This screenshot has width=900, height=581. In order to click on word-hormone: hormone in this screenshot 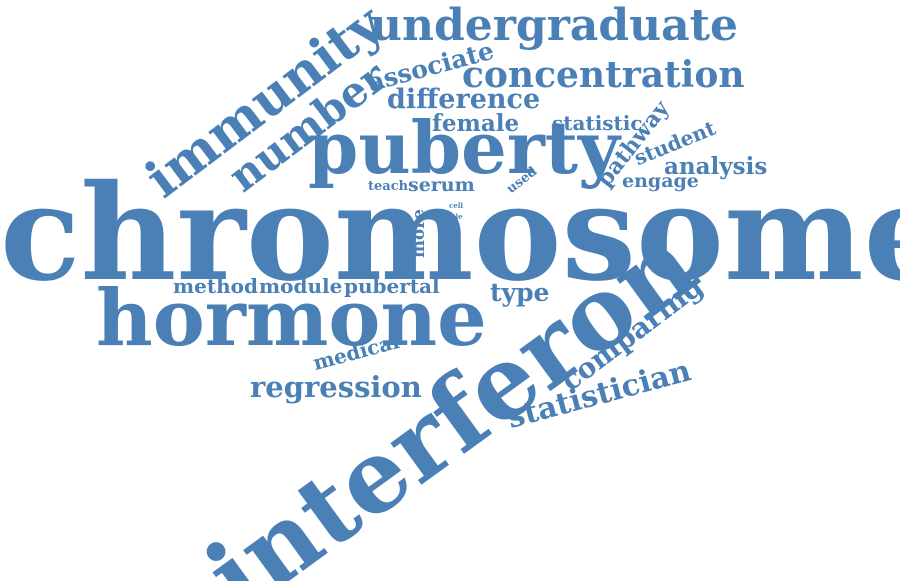, I will do `click(291, 318)`.